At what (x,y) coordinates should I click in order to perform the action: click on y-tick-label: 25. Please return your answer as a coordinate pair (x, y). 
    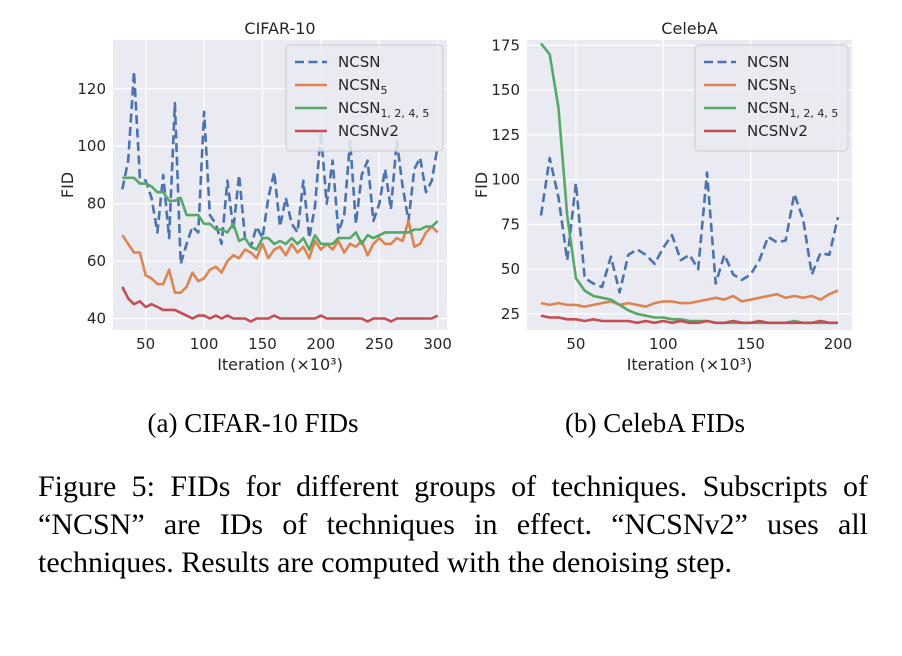
    Looking at the image, I should click on (510, 314).